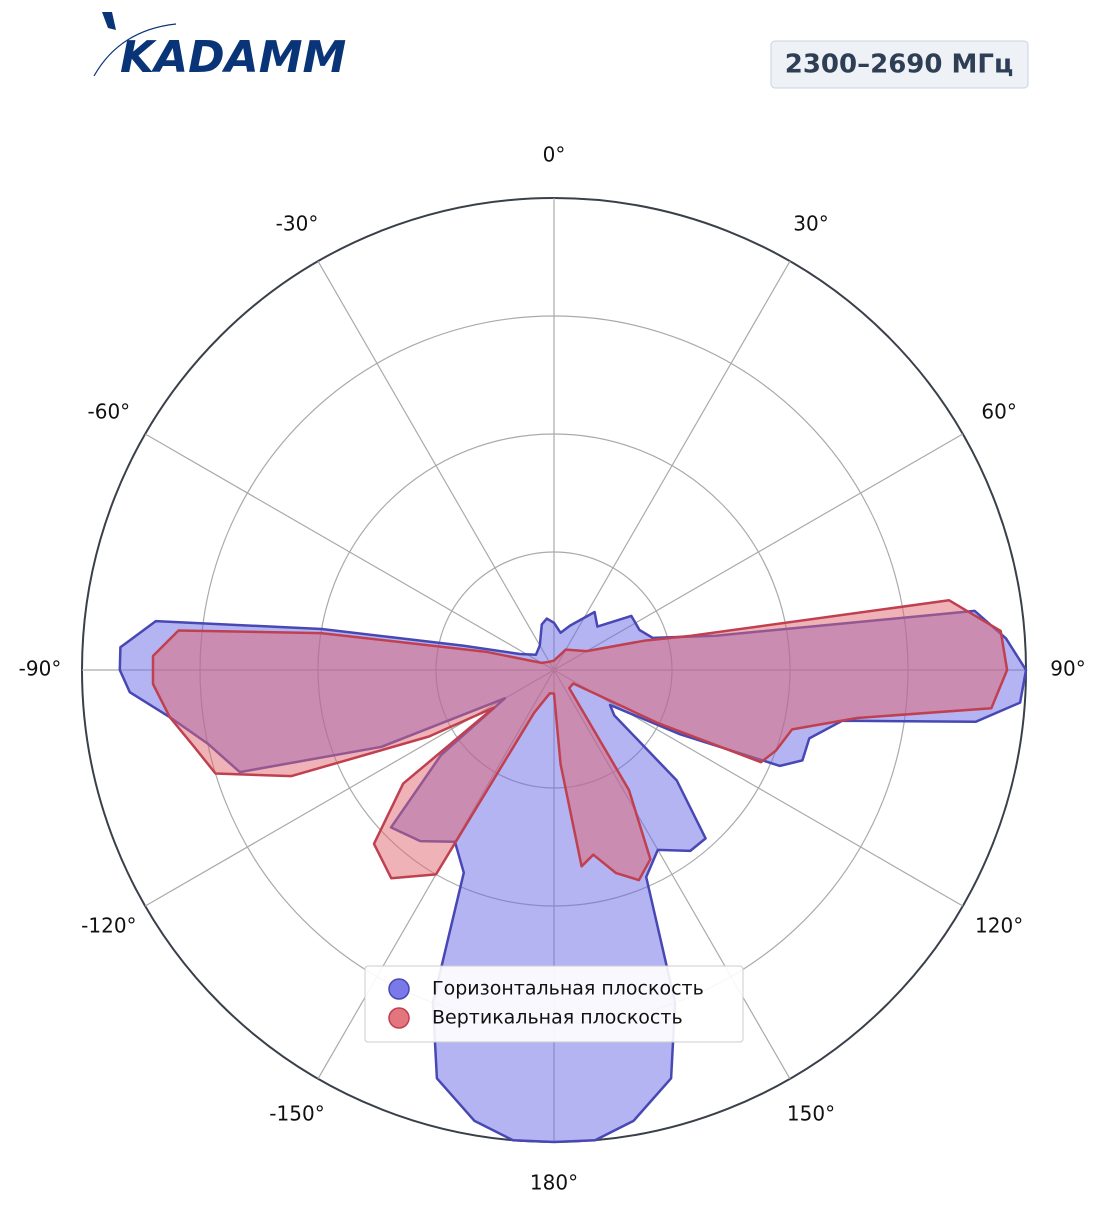  I want to click on logo-mark, so click(109, 21).